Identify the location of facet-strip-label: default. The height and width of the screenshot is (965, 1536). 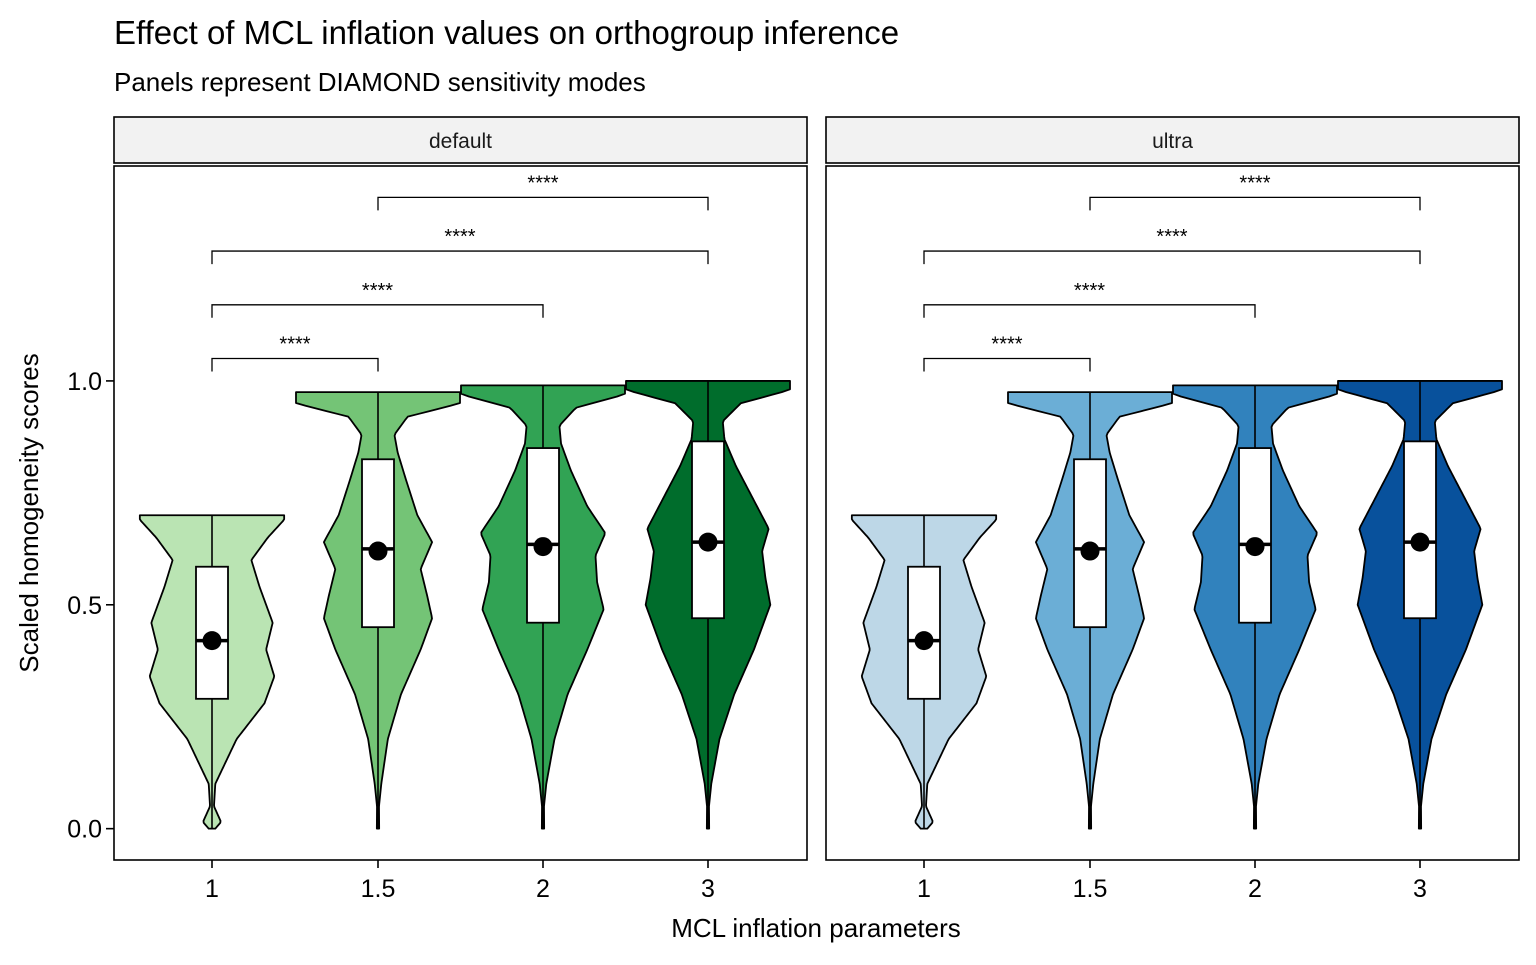
(460, 141).